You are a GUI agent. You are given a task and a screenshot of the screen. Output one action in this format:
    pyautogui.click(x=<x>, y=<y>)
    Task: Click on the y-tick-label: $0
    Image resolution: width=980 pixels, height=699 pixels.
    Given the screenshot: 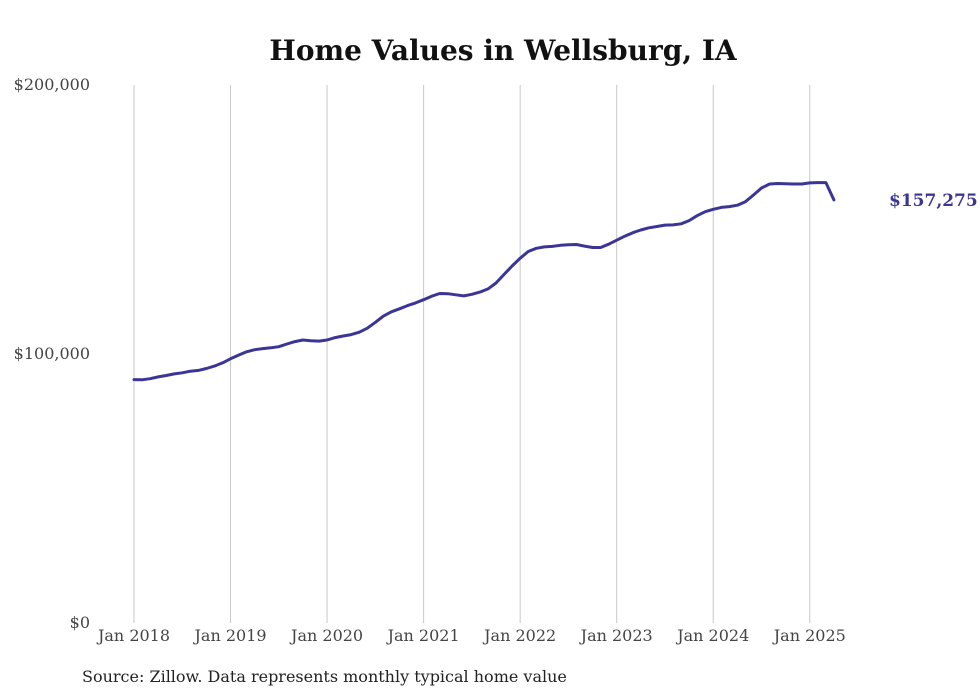 What is the action you would take?
    pyautogui.click(x=80, y=622)
    